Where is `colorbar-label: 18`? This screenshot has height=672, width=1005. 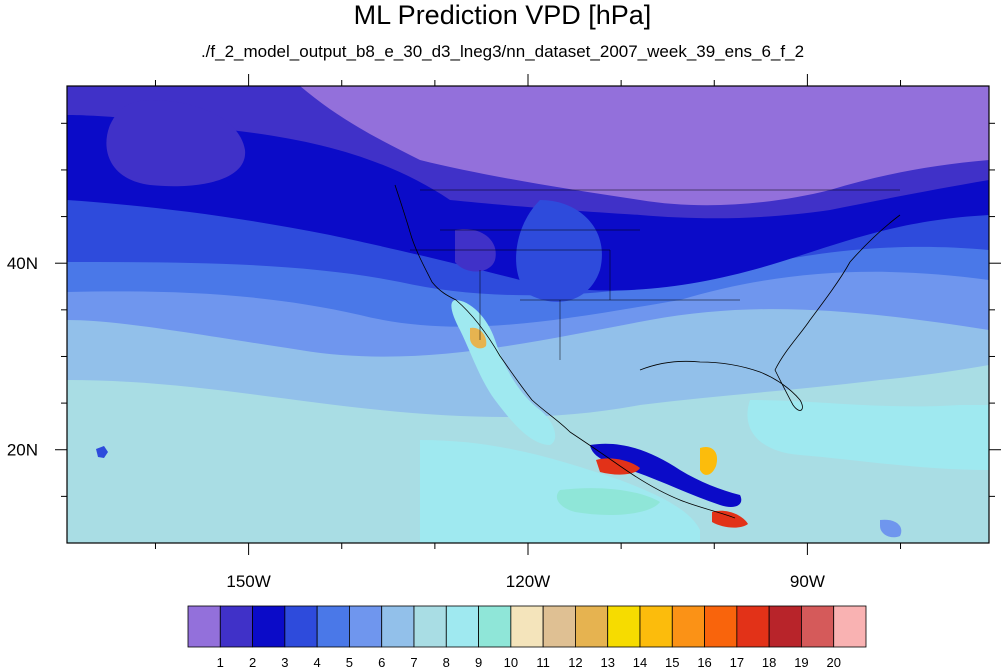
colorbar-label: 18 is located at coordinates (769, 662).